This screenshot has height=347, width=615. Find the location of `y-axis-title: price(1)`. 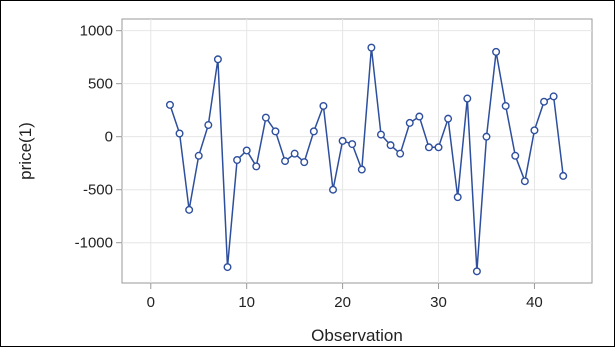

y-axis-title: price(1) is located at coordinates (25, 151).